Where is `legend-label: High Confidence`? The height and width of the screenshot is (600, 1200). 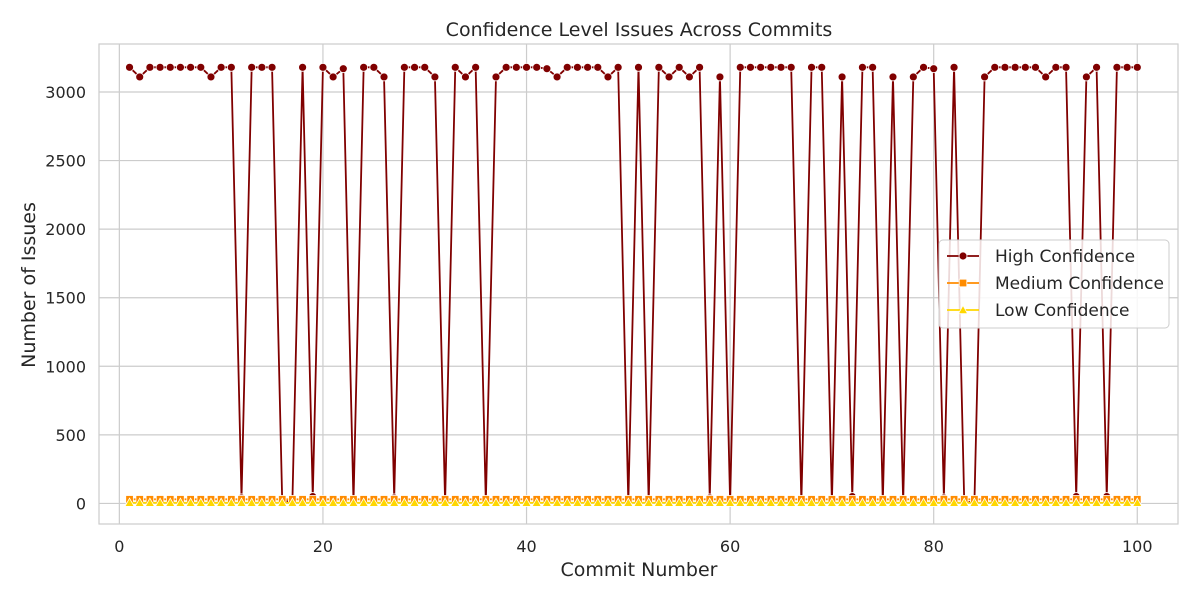 legend-label: High Confidence is located at coordinates (1065, 257).